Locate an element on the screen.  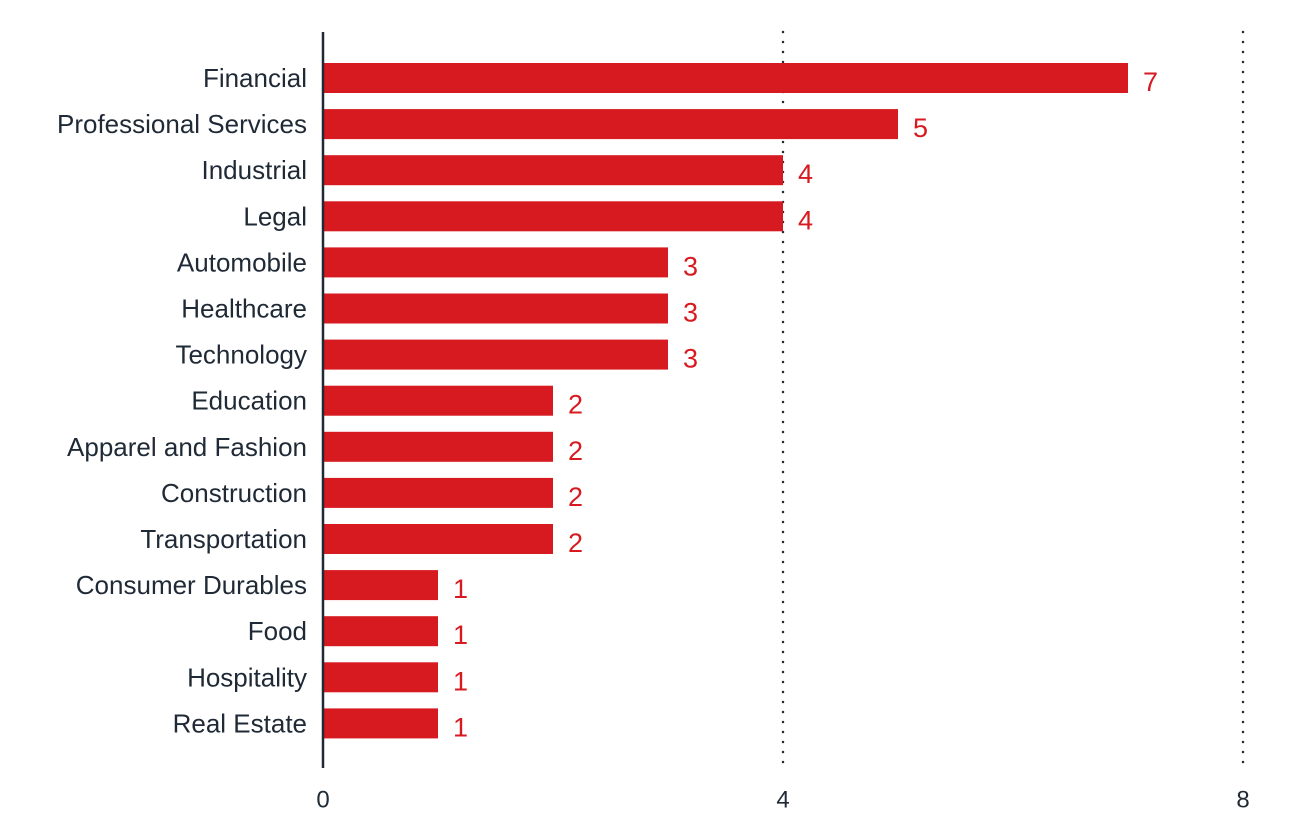
category-label-financial: Financial is located at coordinates (255, 78).